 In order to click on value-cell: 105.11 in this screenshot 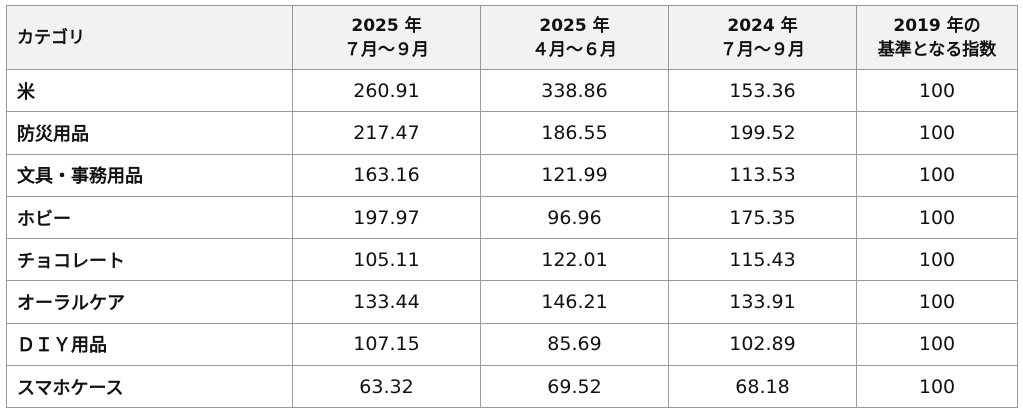, I will do `click(386, 260)`.